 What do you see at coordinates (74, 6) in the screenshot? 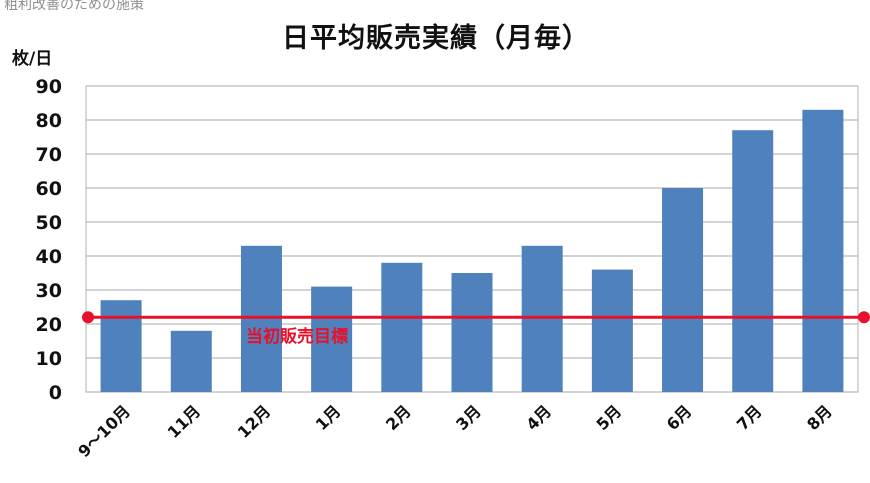
I see `cropped-header-text: 粗利改善のための施策` at bounding box center [74, 6].